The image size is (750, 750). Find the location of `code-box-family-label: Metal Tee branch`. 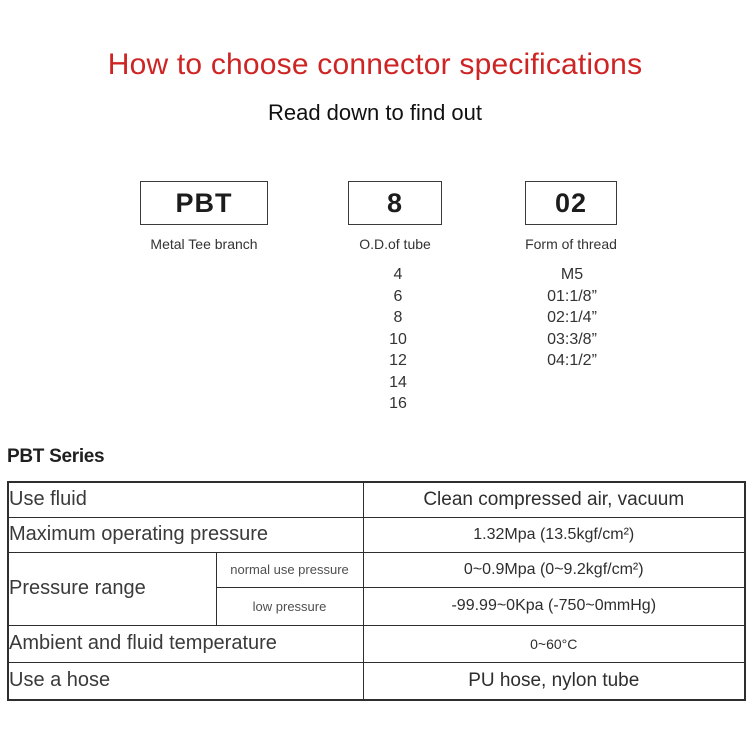

code-box-family-label: Metal Tee branch is located at coordinates (204, 244).